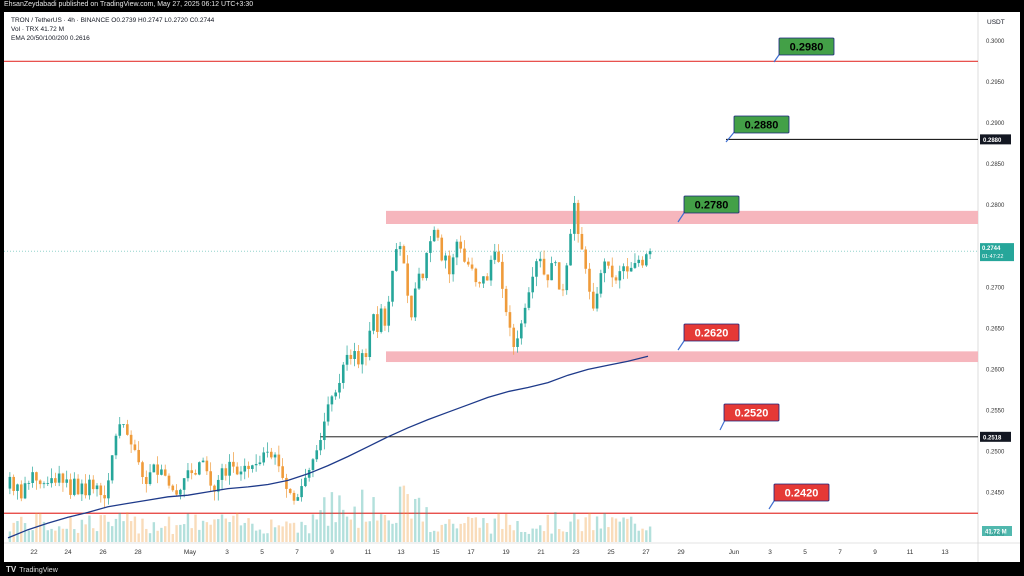 This screenshot has width=1024, height=576. I want to click on time-tick-label: 5, so click(805, 552).